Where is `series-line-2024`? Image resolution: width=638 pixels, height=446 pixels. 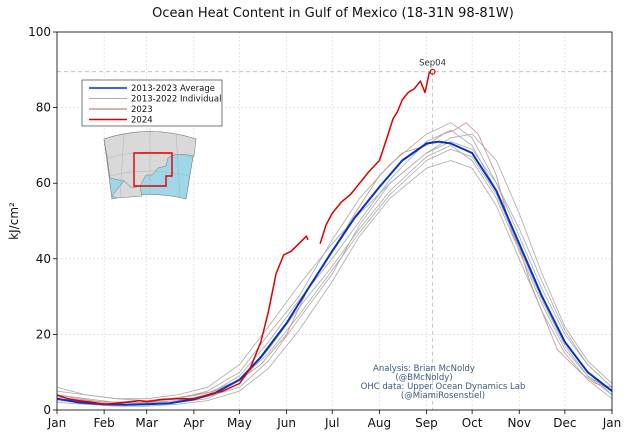 series-line-2024 is located at coordinates (375, 157).